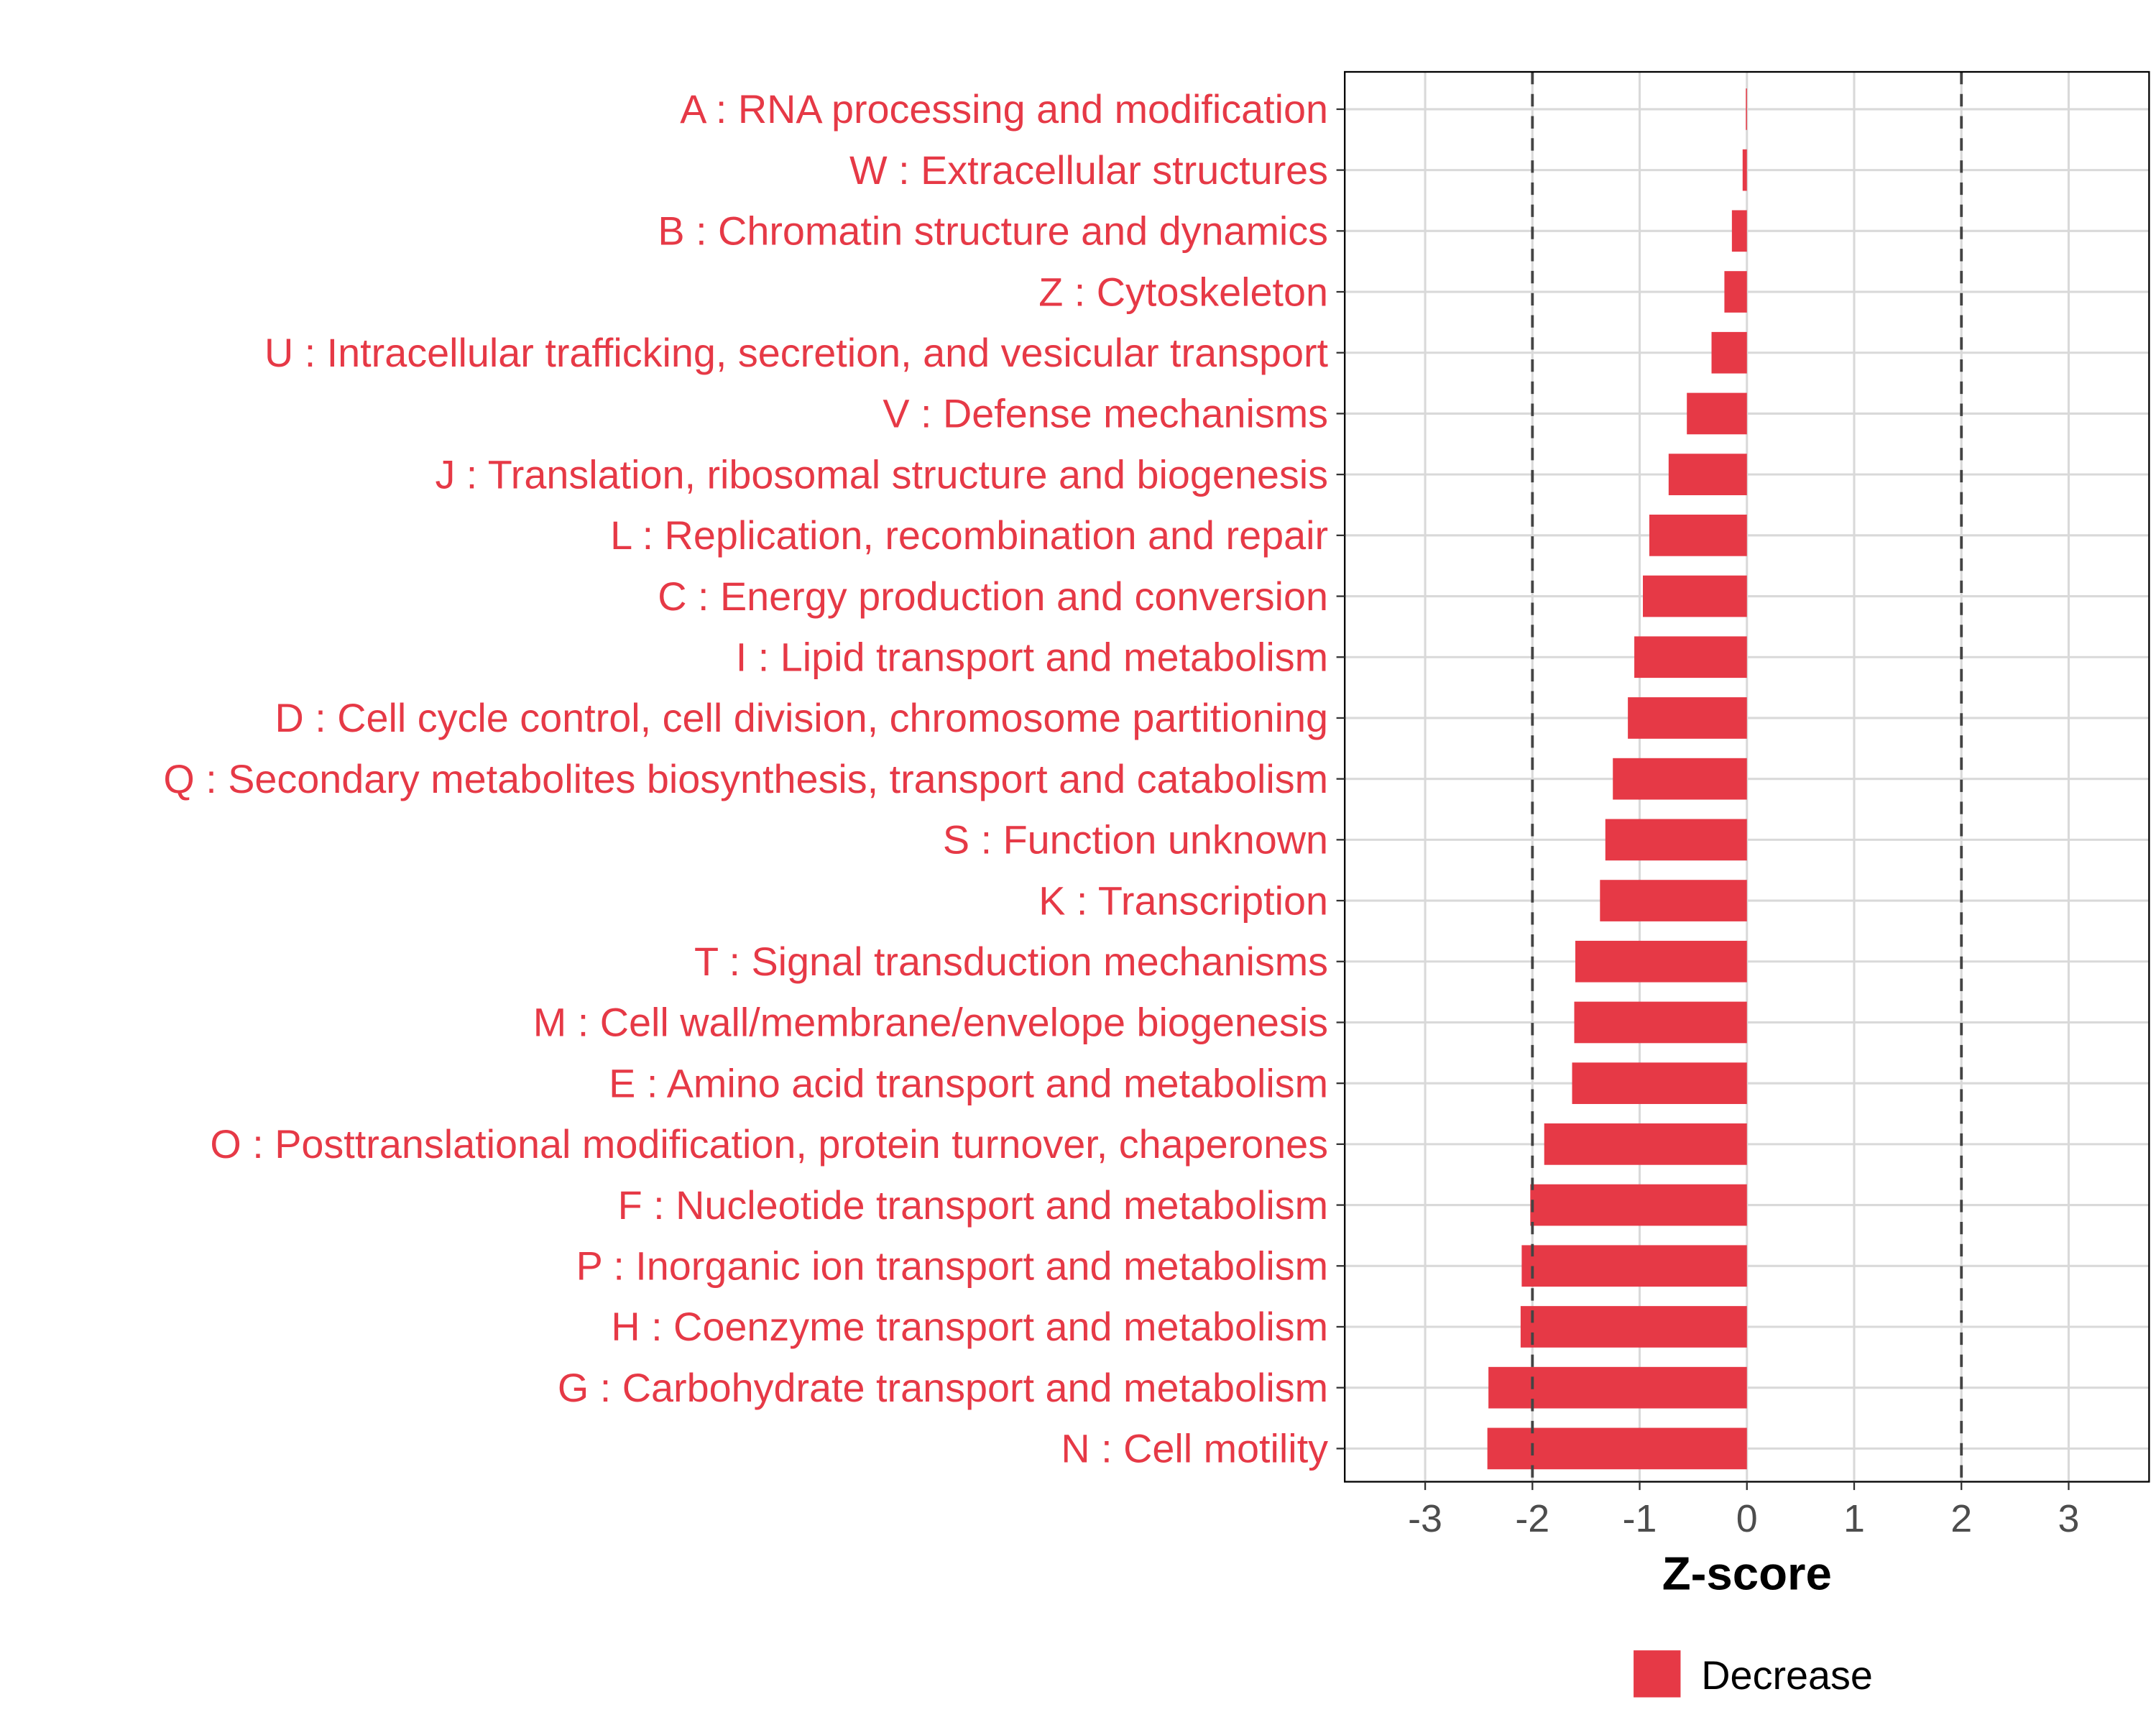 This screenshot has width=2156, height=1725. I want to click on category-label: A : RNA processing and modification, so click(1004, 109).